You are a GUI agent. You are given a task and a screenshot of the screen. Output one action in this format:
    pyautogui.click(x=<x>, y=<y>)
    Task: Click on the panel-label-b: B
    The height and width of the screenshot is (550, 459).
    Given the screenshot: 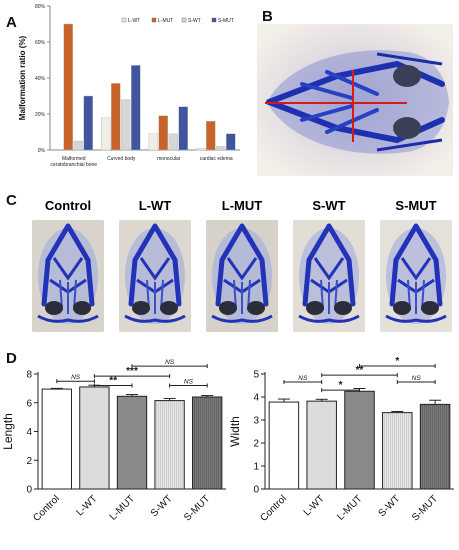 What is the action you would take?
    pyautogui.click(x=267, y=16)
    